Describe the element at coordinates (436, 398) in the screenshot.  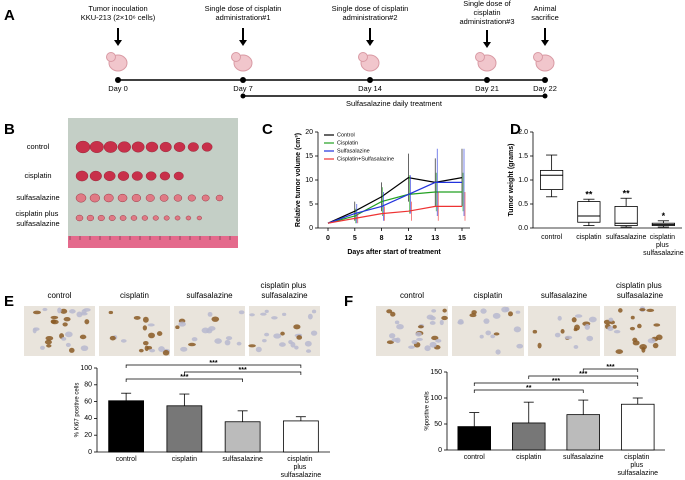
I see `y-tick-label: 100` at that location.